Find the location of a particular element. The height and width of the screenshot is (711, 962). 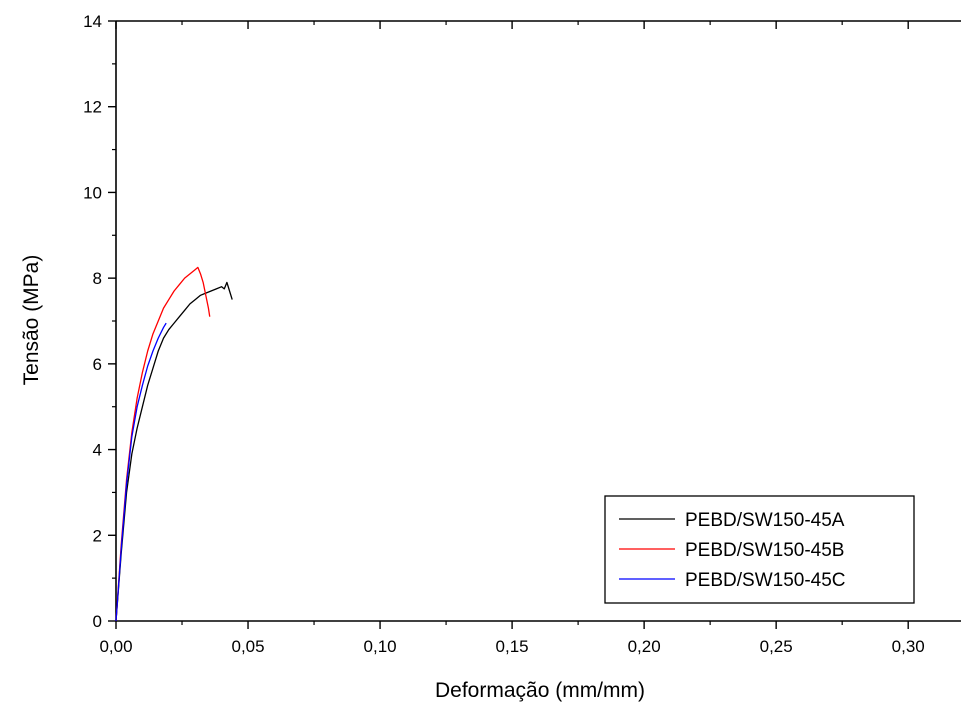

x-tick-label: 0,05 is located at coordinates (247, 646).